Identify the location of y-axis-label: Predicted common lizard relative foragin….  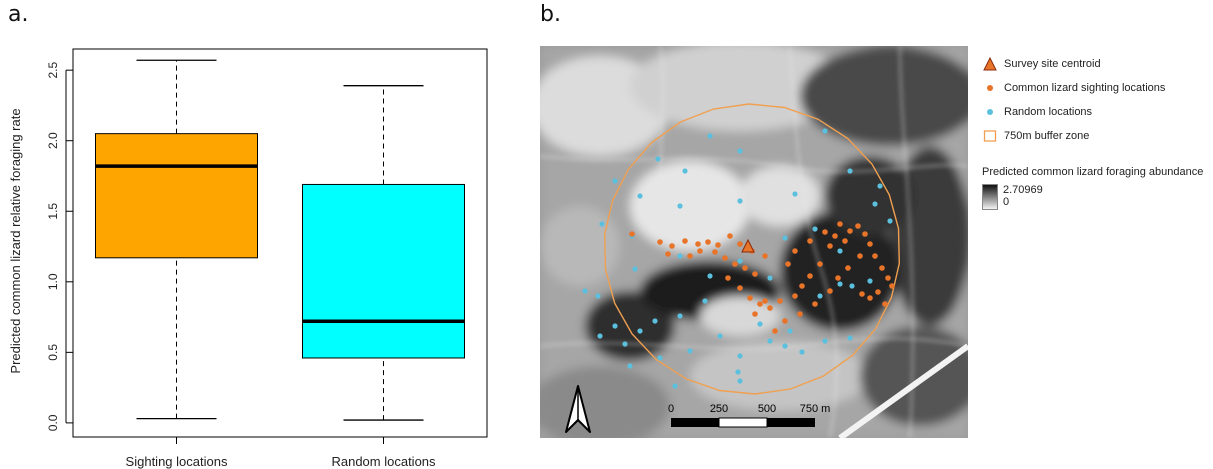
(15, 240).